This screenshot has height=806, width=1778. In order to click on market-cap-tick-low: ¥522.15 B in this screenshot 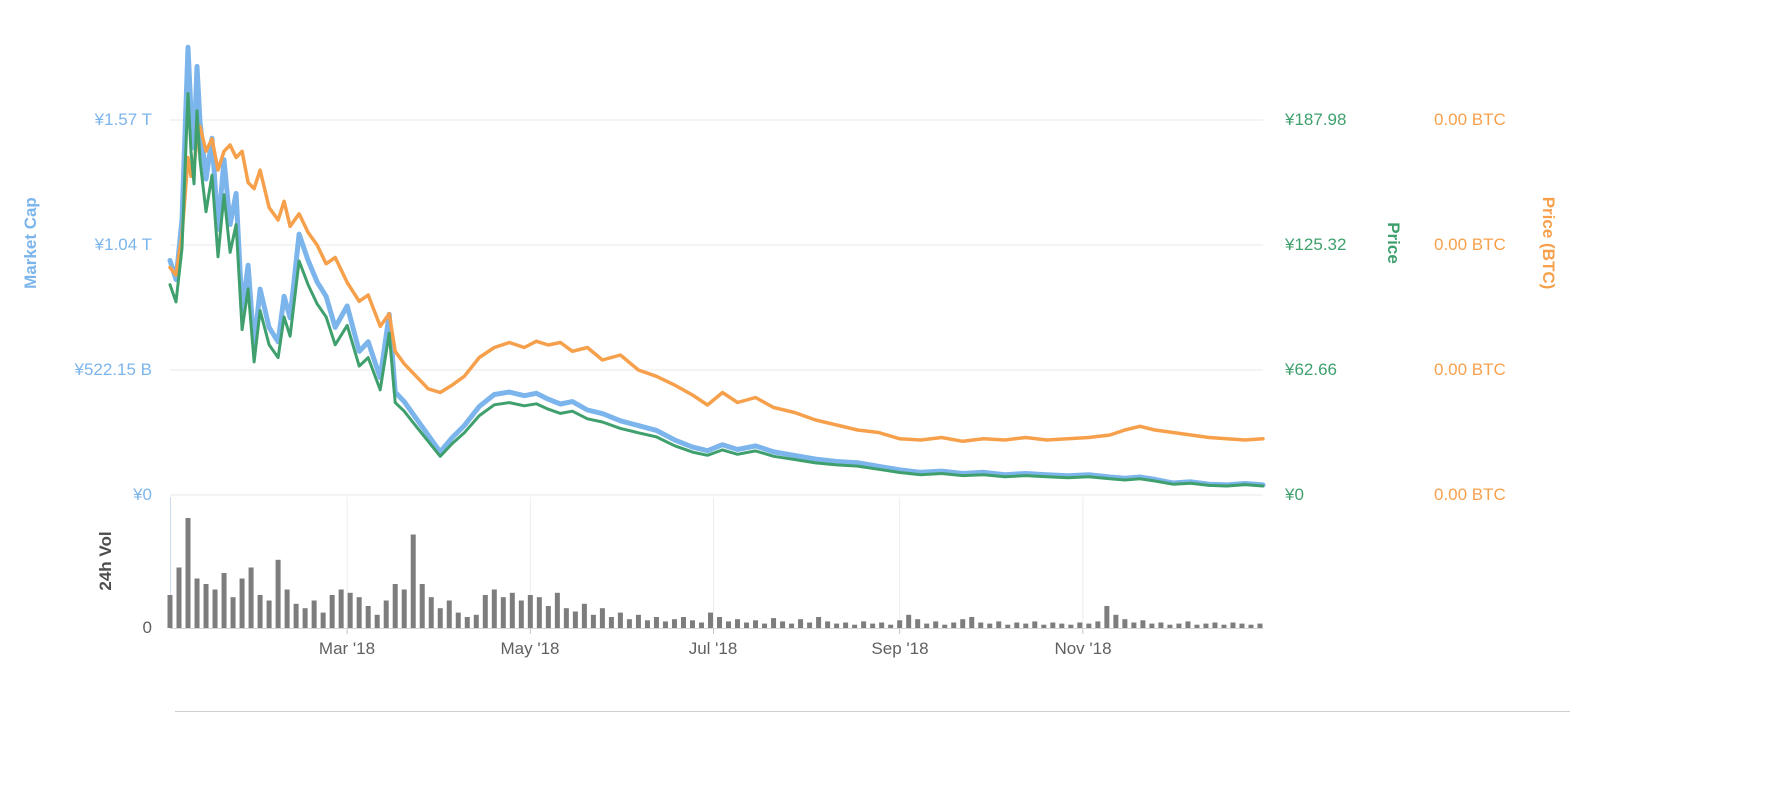, I will do `click(113, 369)`.